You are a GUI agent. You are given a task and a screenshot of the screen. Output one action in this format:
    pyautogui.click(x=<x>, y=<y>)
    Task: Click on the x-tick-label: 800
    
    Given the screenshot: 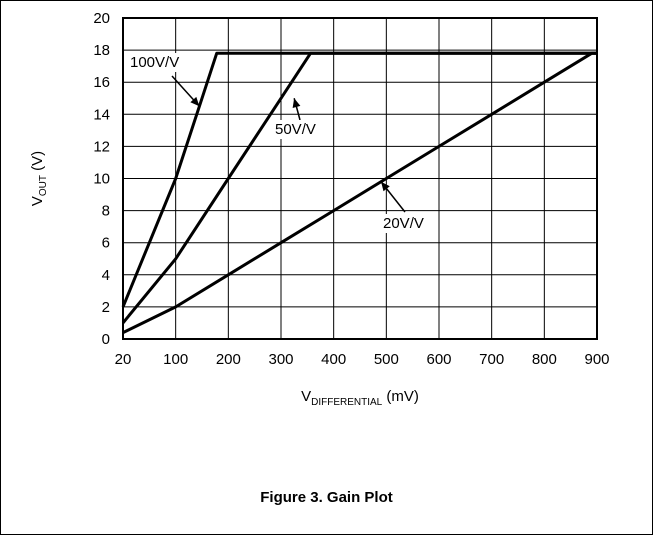 What is the action you would take?
    pyautogui.click(x=544, y=359)
    